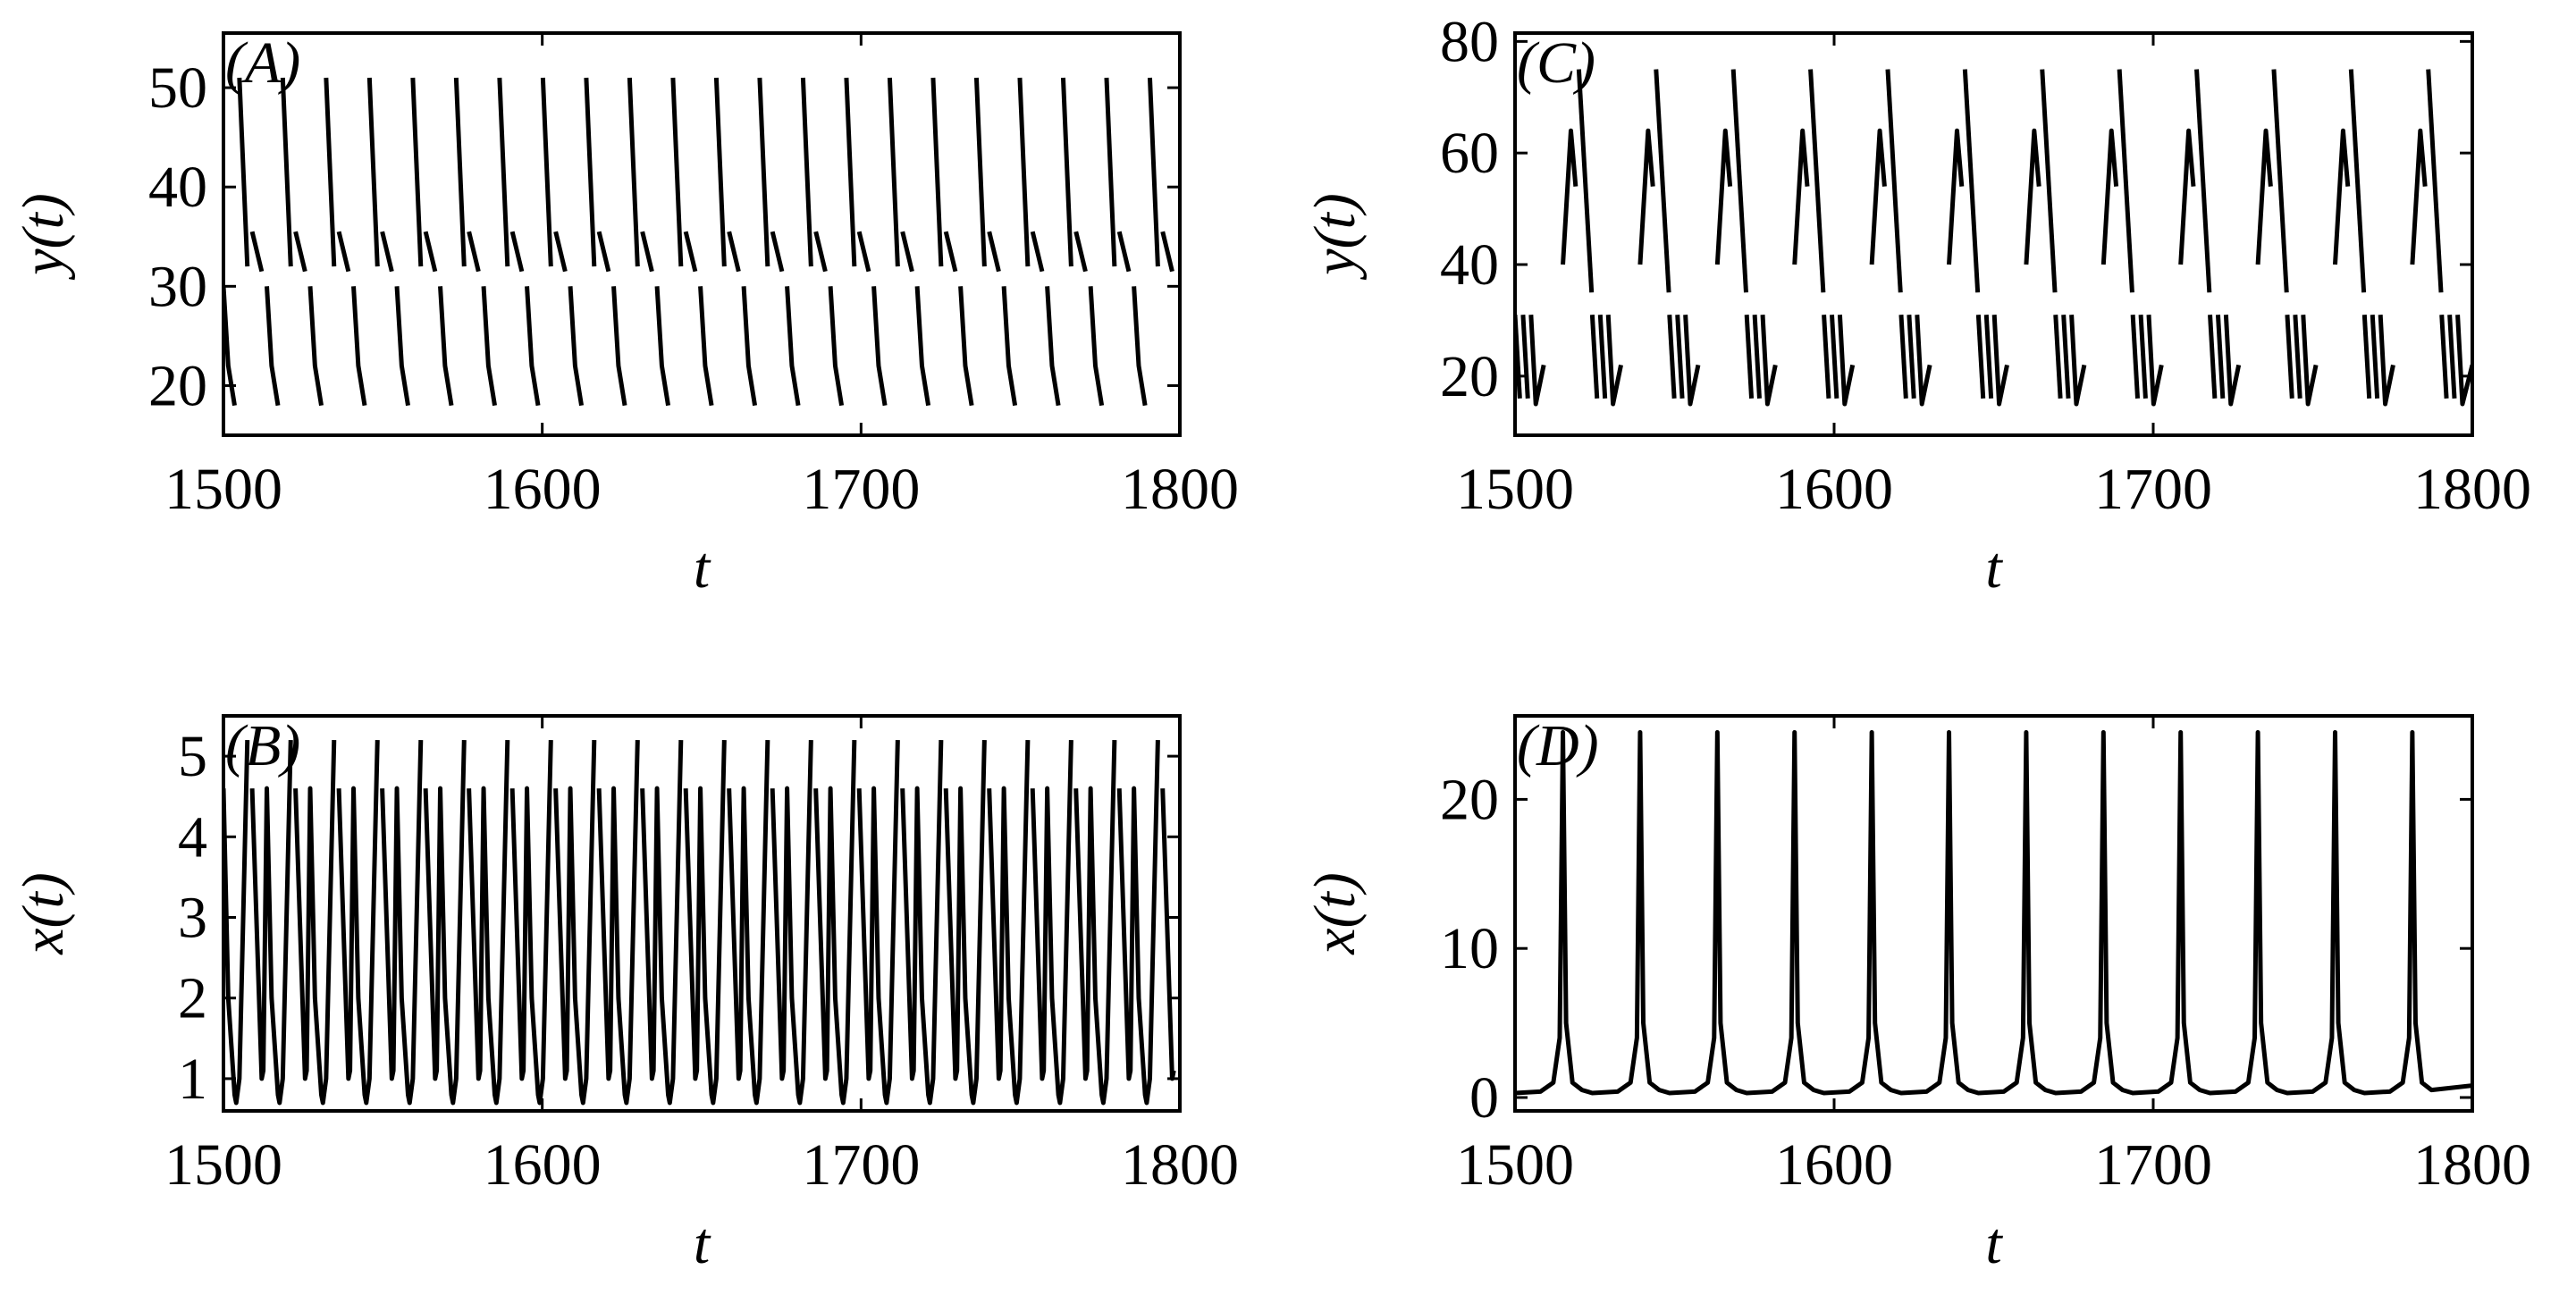 The width and height of the screenshot is (2576, 1312). What do you see at coordinates (1470, 376) in the screenshot?
I see `y-tick-label: 20` at bounding box center [1470, 376].